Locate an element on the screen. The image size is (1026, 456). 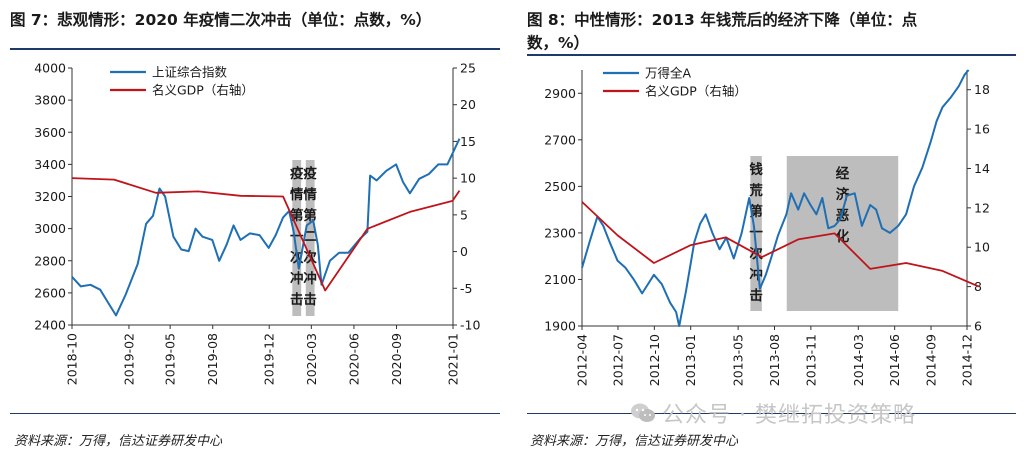
index-series-line is located at coordinates (266, 227).